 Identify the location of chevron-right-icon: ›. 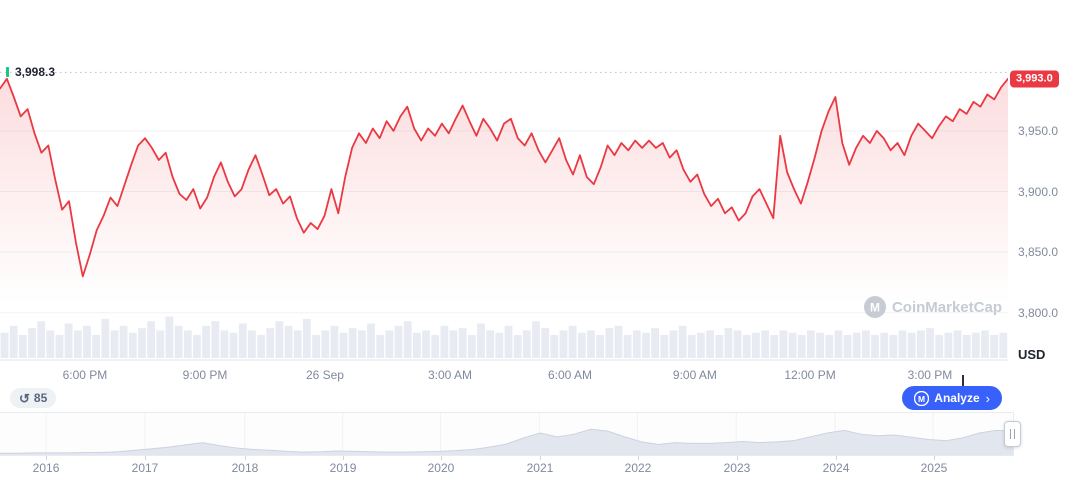
(987, 398).